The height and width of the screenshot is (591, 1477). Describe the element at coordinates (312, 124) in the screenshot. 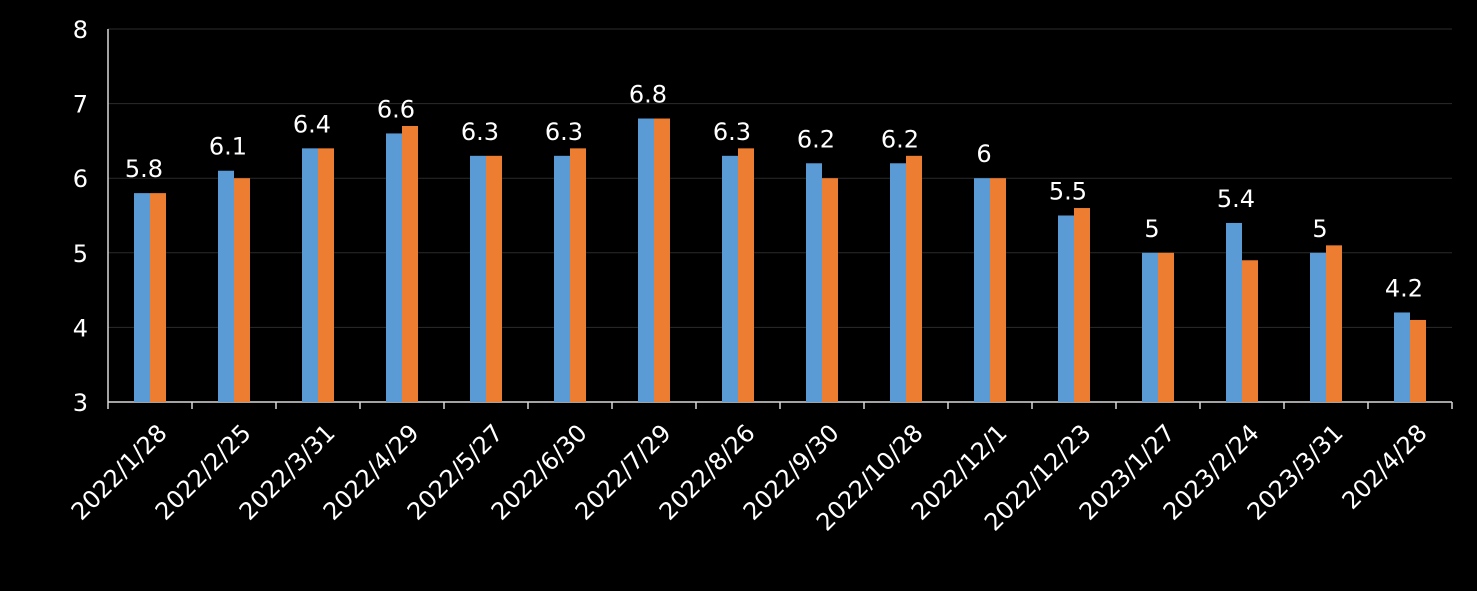

I see `data-label: 6.4` at that location.